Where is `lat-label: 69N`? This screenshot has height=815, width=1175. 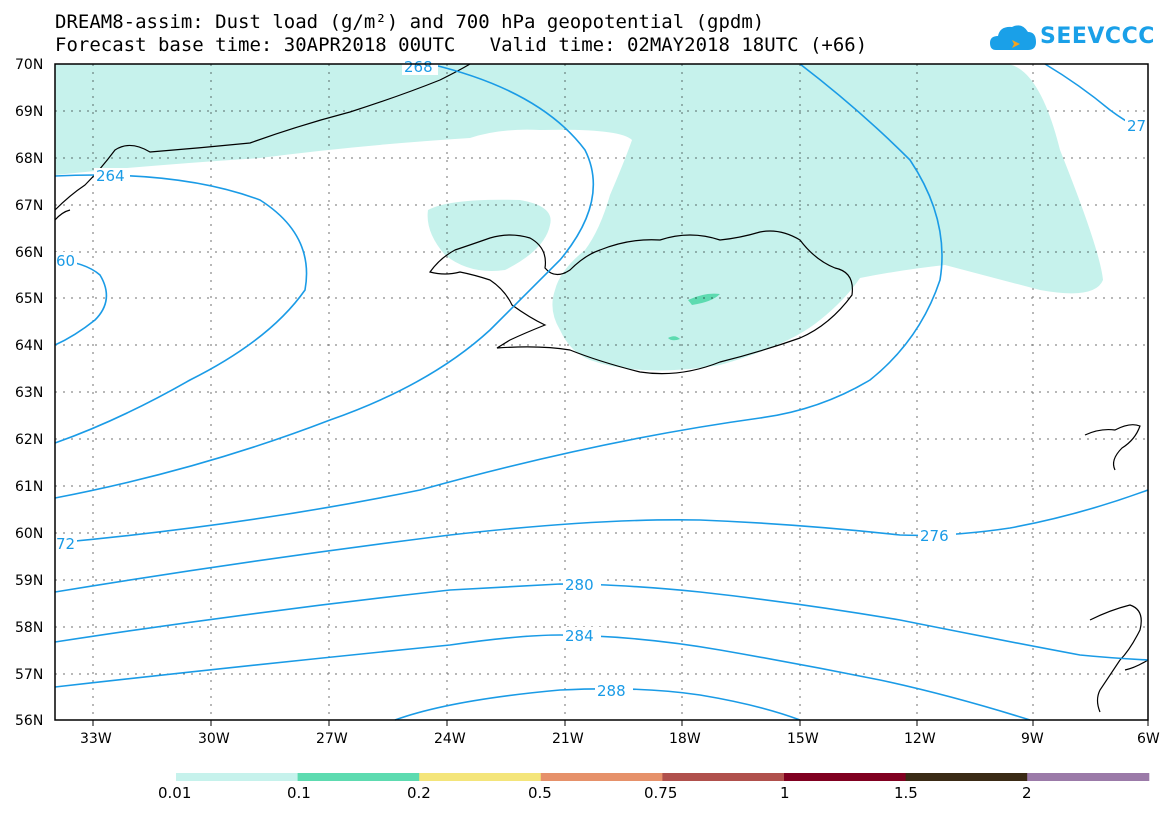 lat-label: 69N is located at coordinates (29, 112).